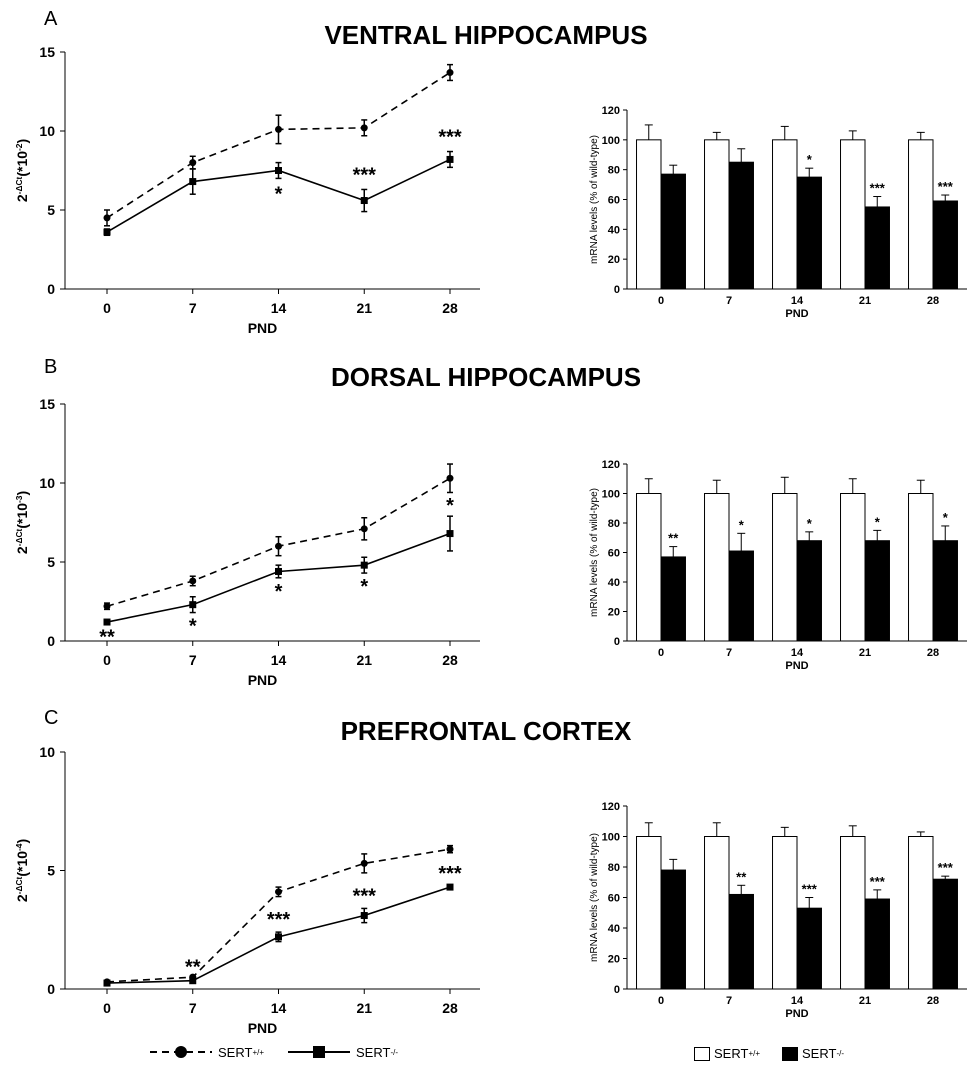 The width and height of the screenshot is (972, 1073). I want to click on bar-0-y-axis-label: mRNA levels (% of wild-type), so click(594, 199).